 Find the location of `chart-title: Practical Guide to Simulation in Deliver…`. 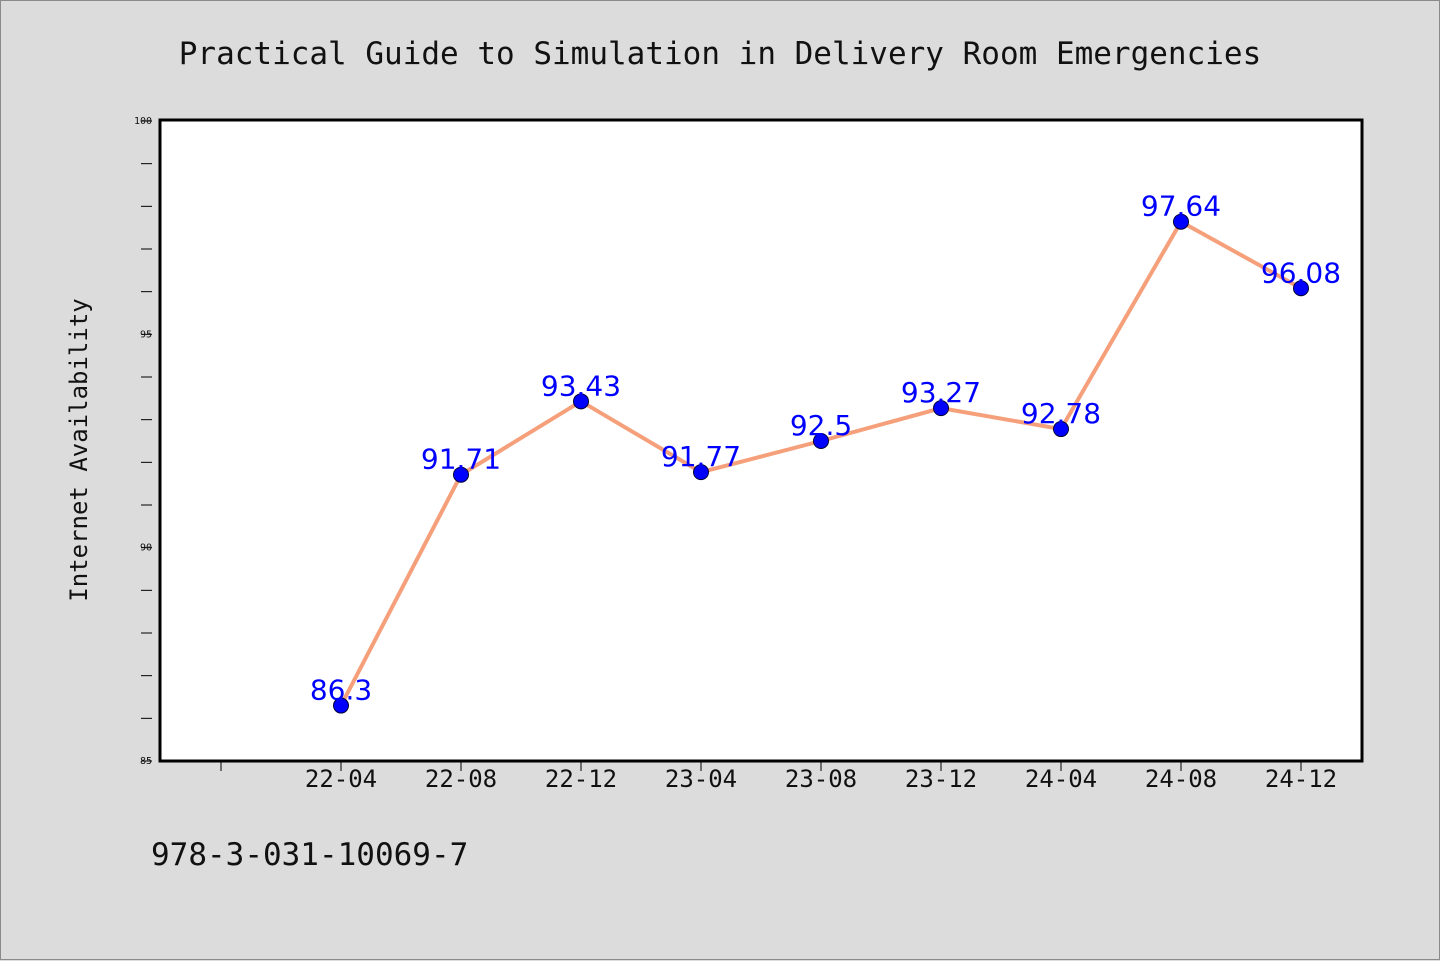

chart-title: Practical Guide to Simulation in Deliver… is located at coordinates (720, 54).